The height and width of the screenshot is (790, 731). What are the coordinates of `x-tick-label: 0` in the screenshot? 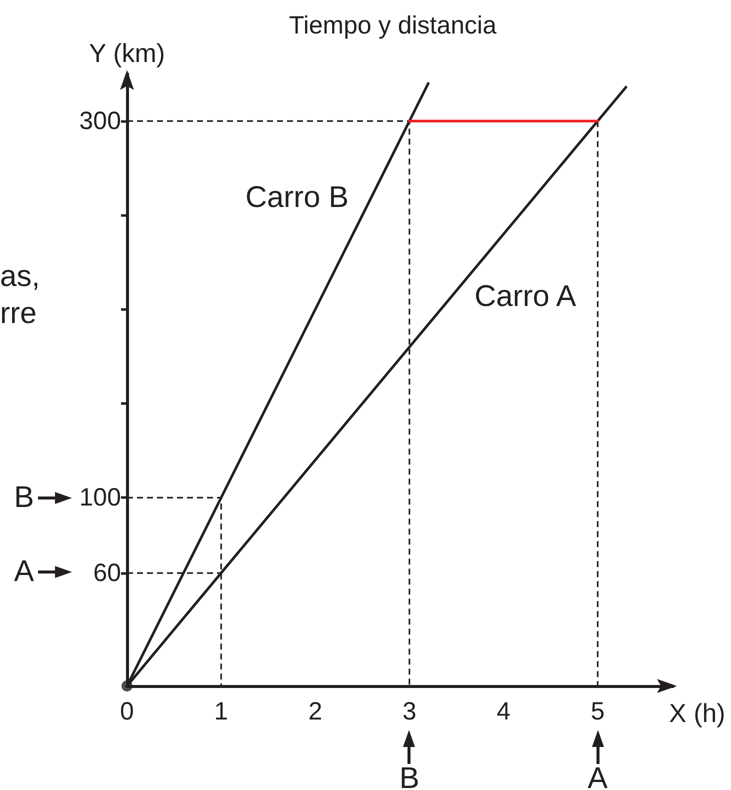 It's located at (127, 712).